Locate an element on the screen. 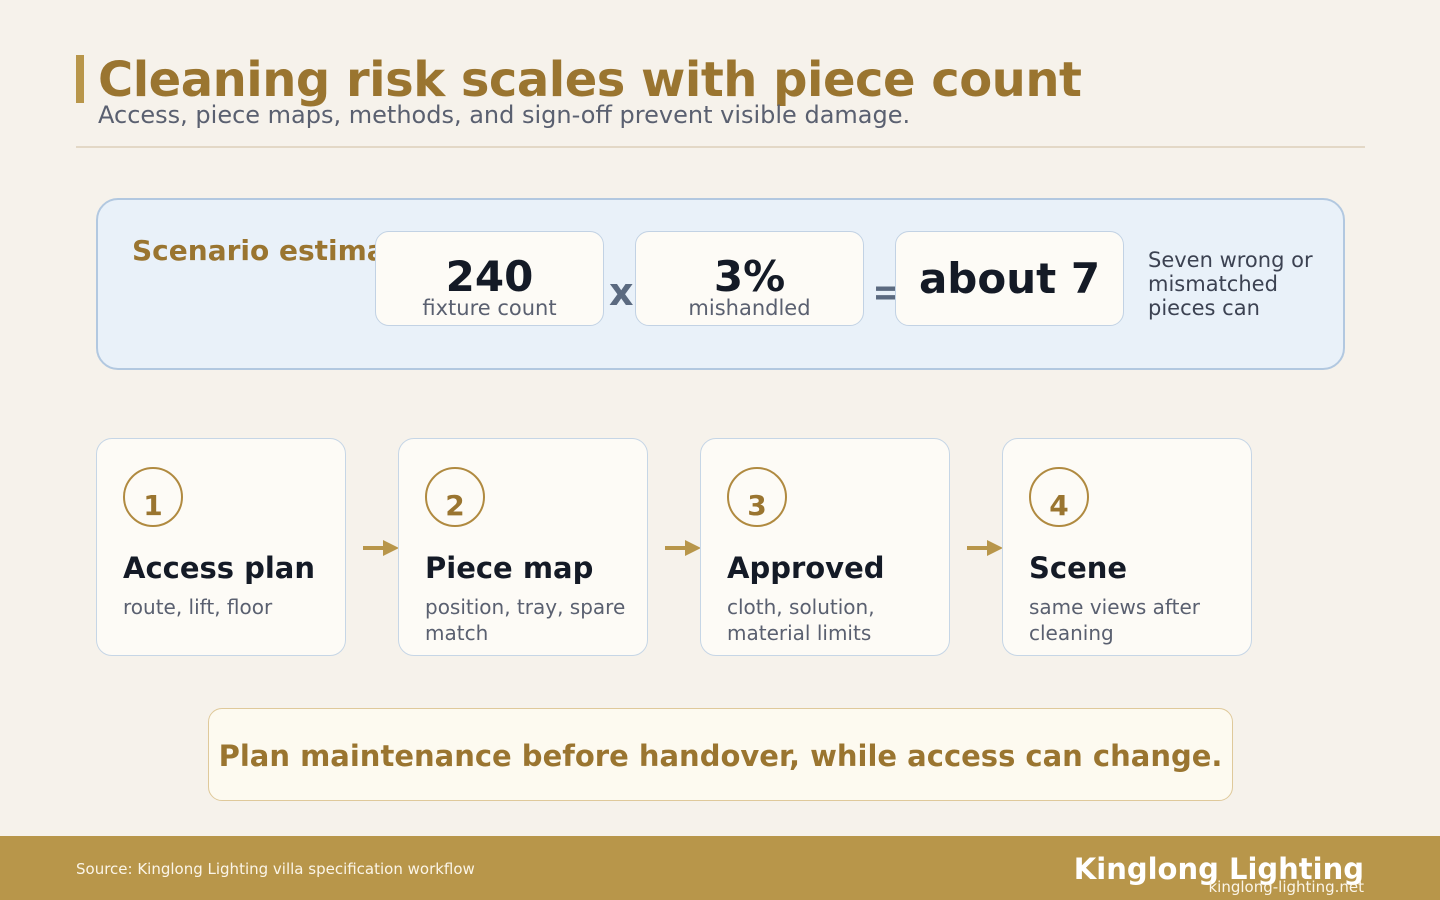  step-title: Approved is located at coordinates (806, 568).